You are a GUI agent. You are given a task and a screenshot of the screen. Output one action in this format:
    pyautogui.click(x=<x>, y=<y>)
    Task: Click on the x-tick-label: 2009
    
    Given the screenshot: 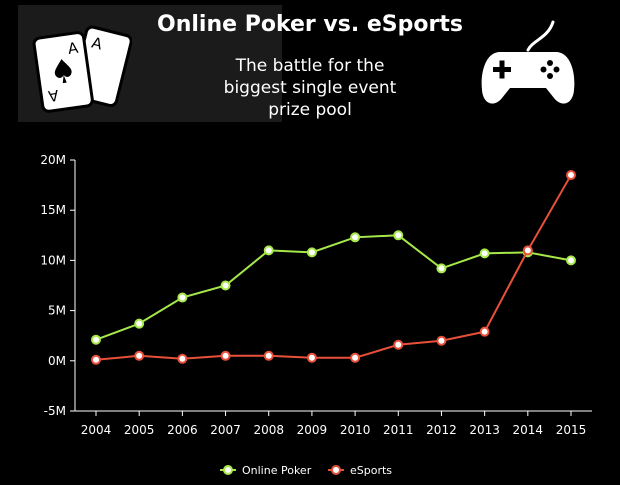 What is the action you would take?
    pyautogui.click(x=312, y=430)
    